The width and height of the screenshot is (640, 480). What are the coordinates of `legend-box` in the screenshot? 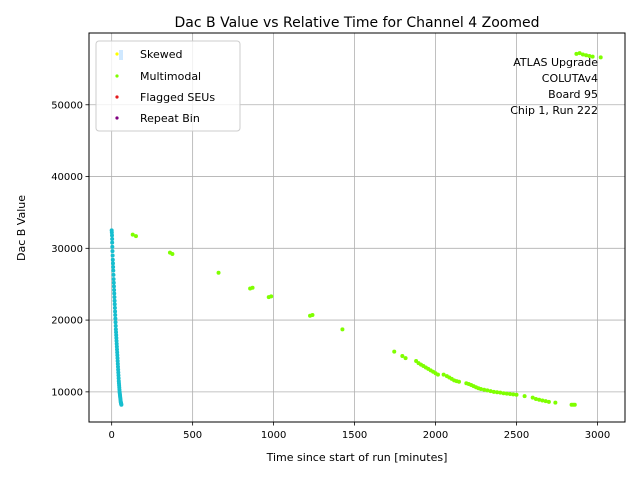 It's located at (168, 86).